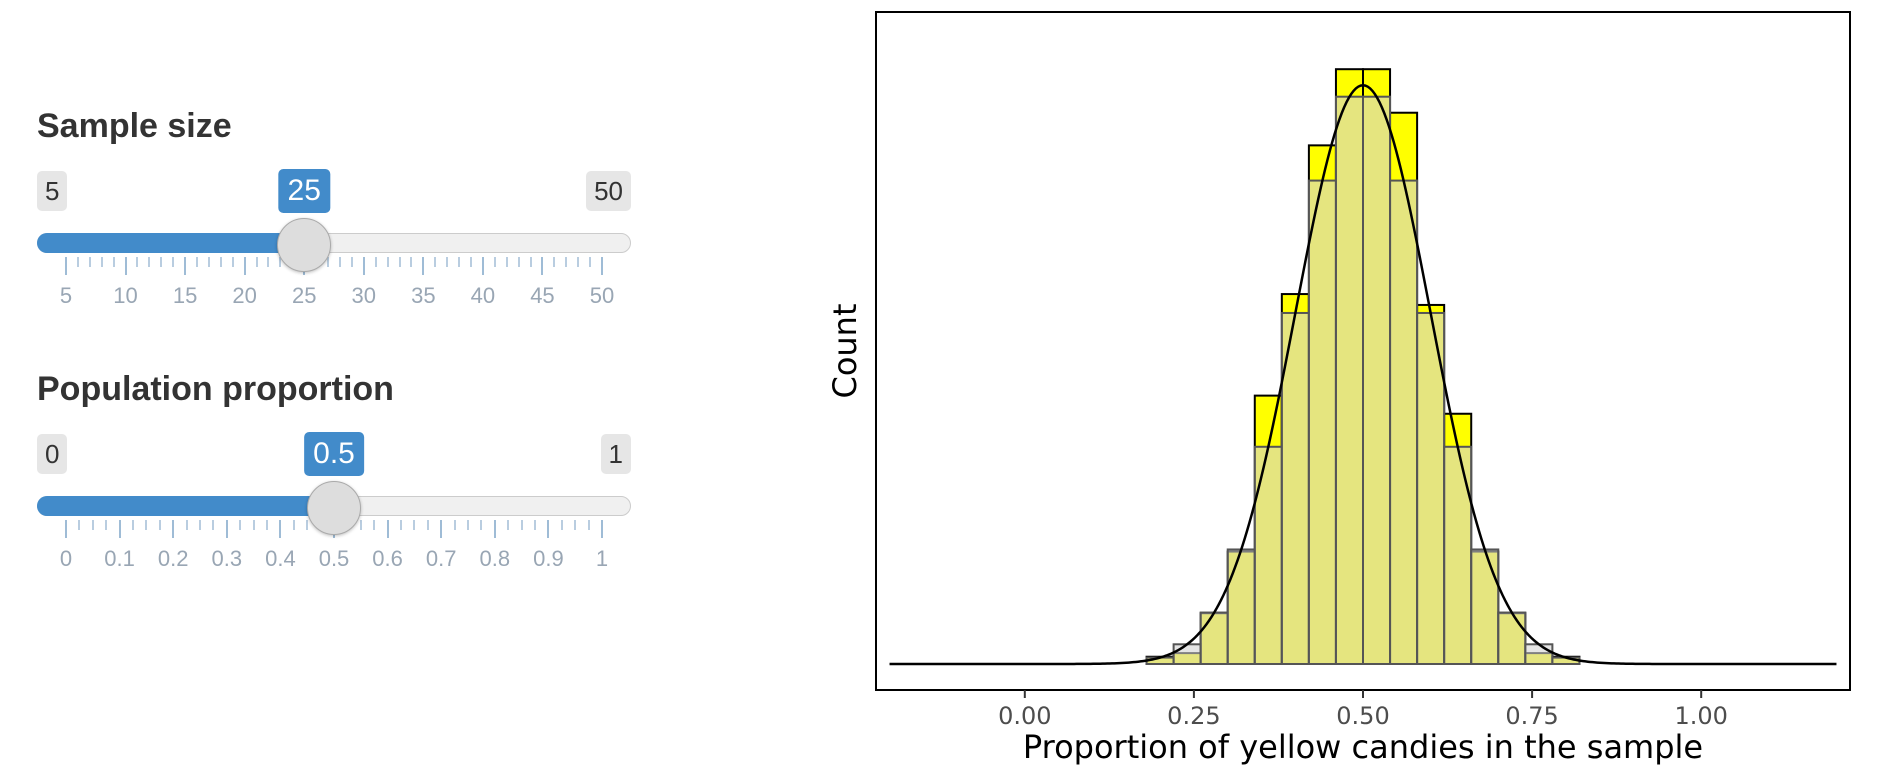  I want to click on y-axis-label: Count, so click(845, 350).